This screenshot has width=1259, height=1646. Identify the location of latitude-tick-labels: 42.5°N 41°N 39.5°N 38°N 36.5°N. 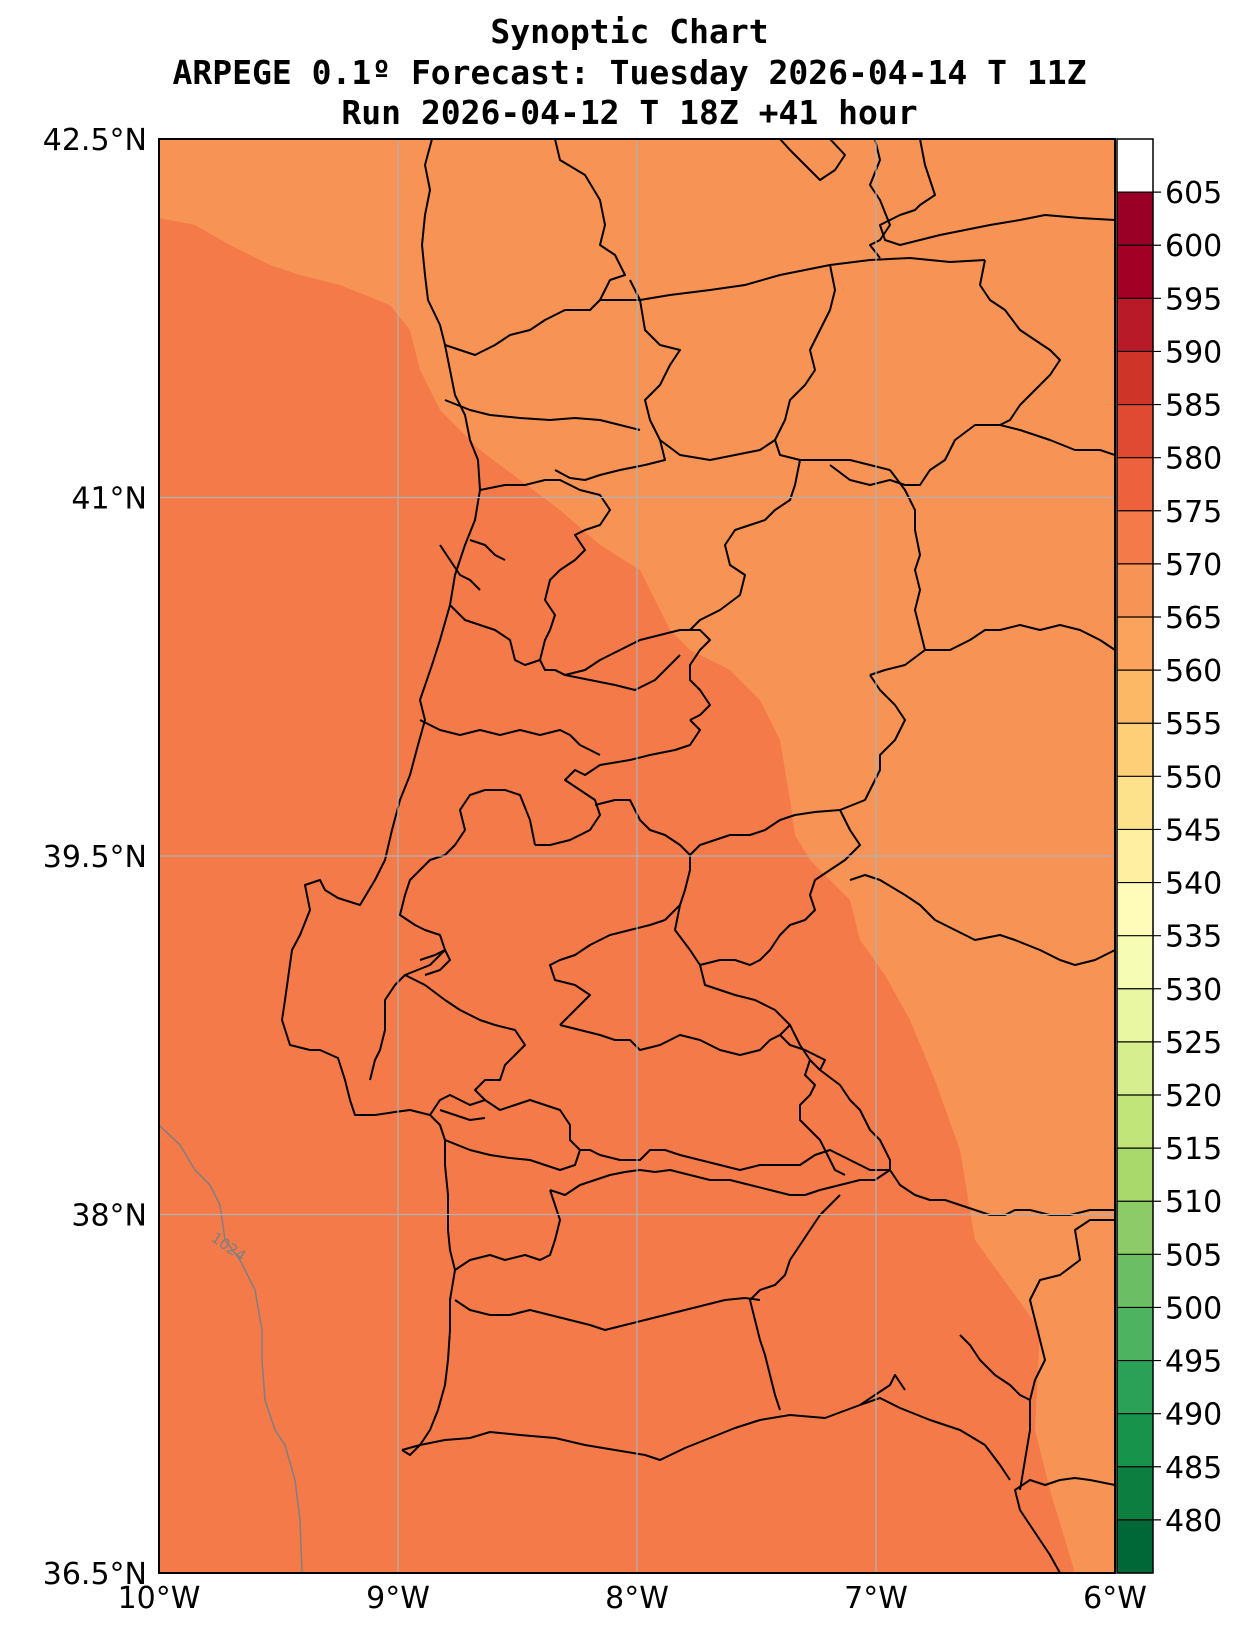
(95, 857).